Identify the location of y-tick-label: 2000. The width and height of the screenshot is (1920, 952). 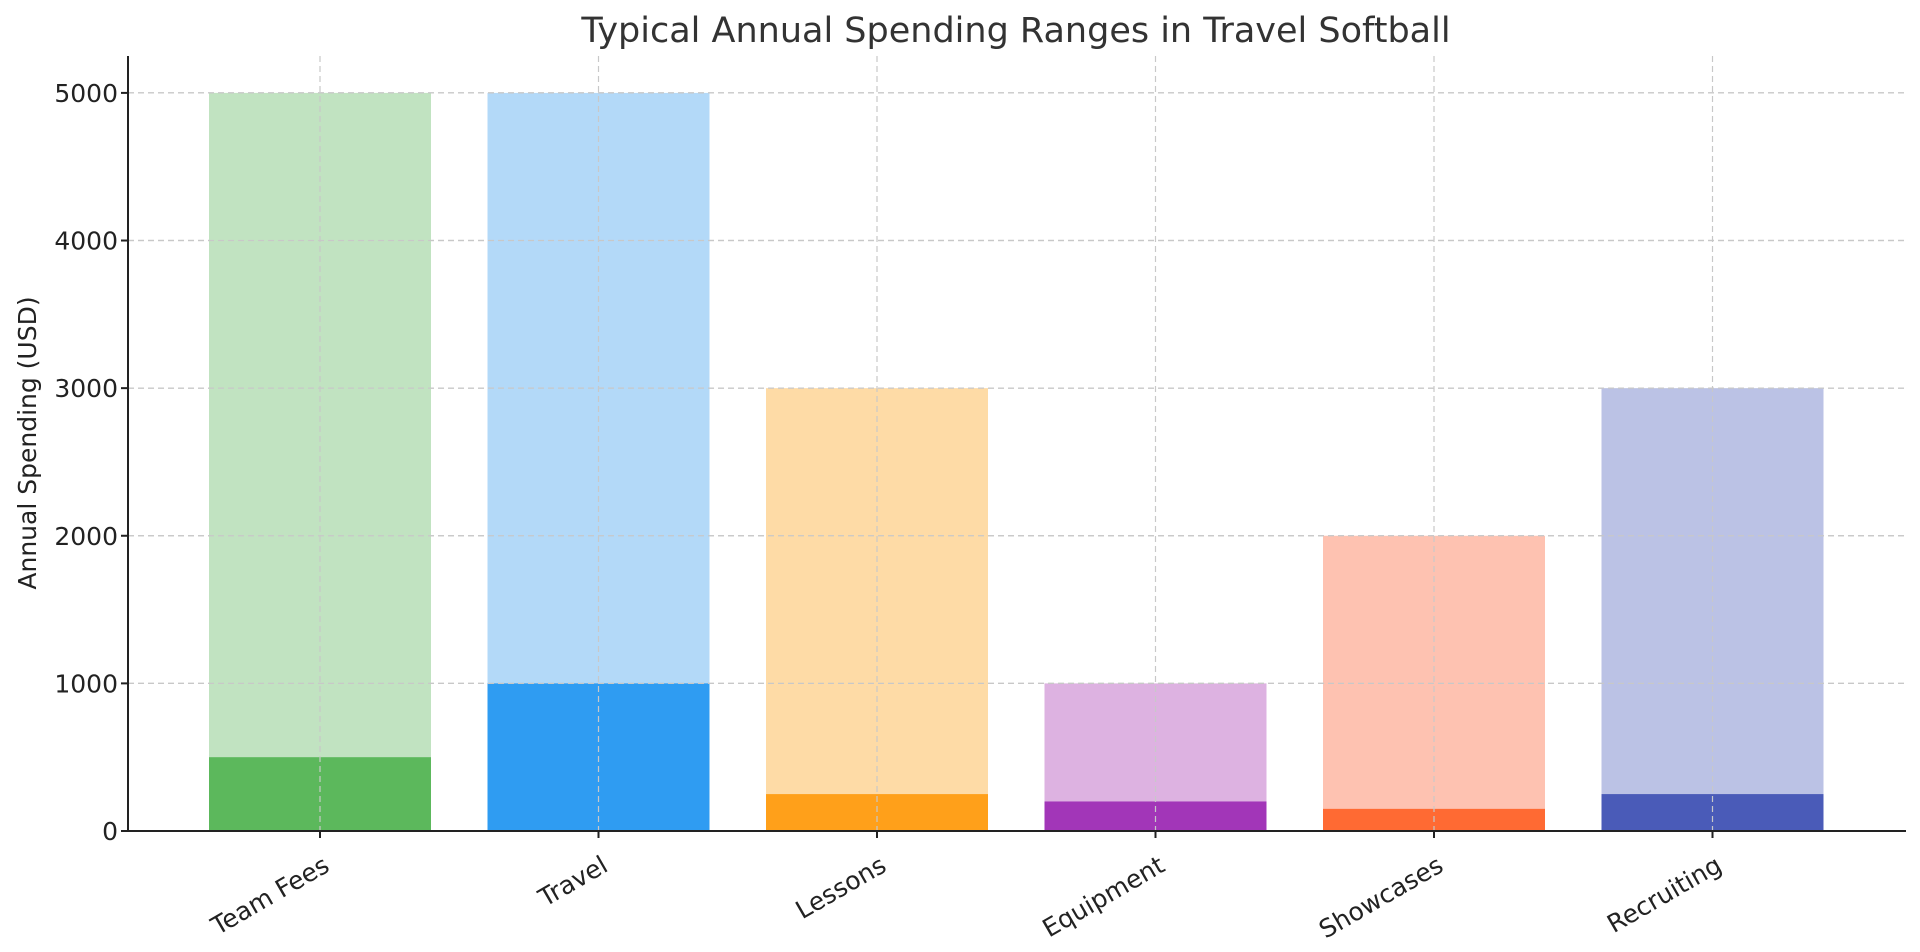
(86, 536).